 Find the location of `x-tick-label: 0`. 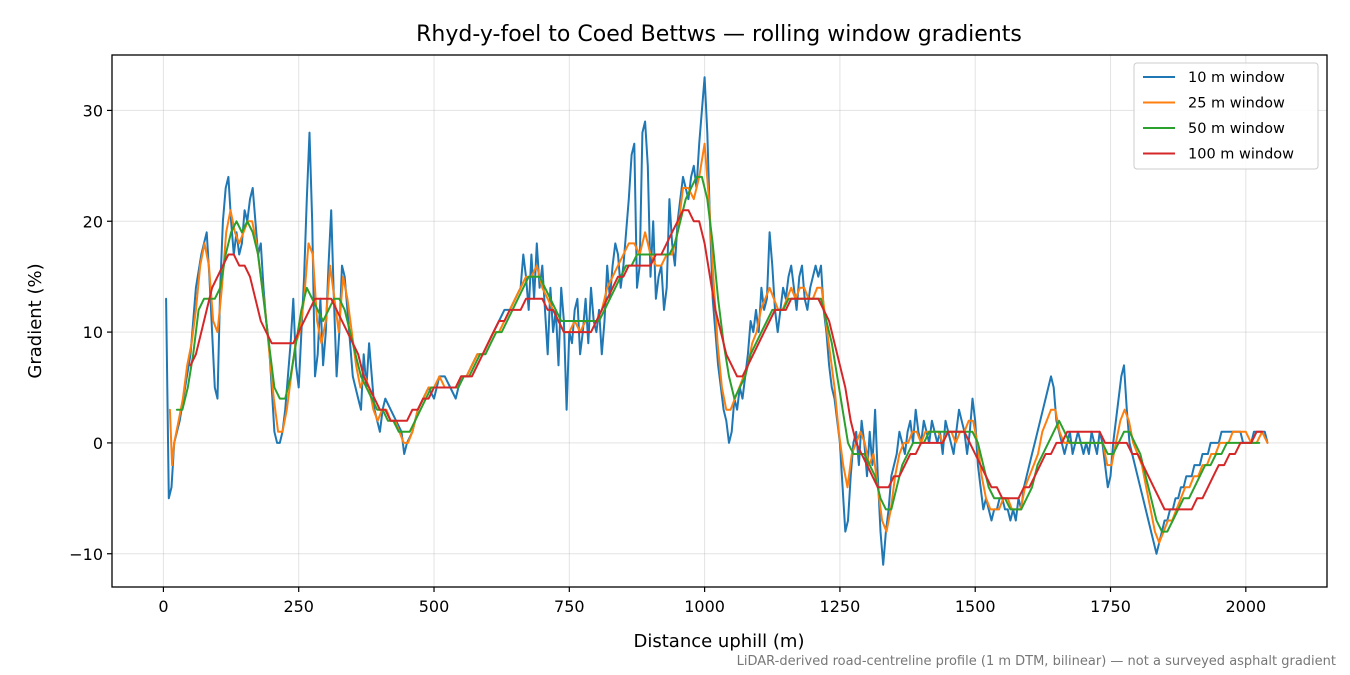

x-tick-label: 0 is located at coordinates (163, 606).